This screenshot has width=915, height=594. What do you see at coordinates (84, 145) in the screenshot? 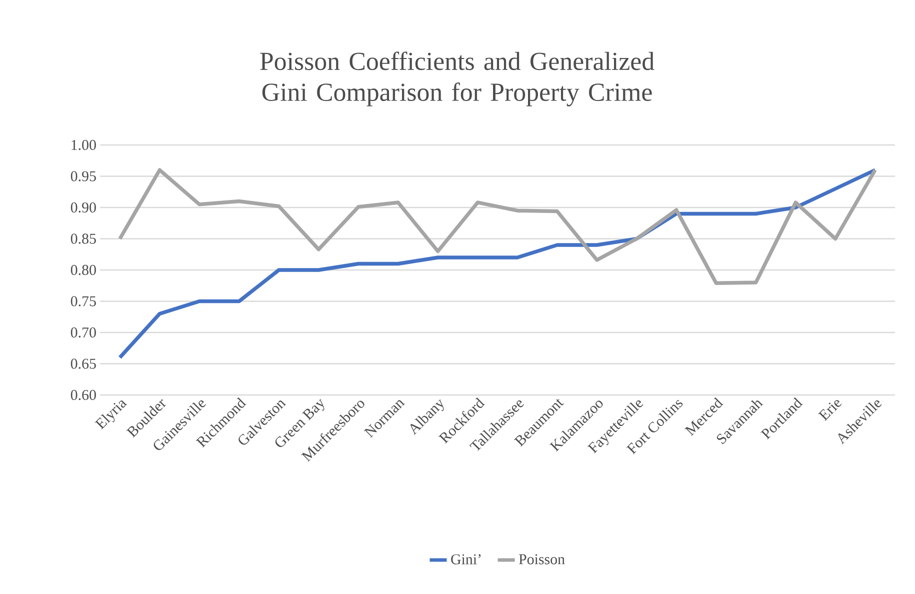
I see `y-tick-label: 1.00` at bounding box center [84, 145].